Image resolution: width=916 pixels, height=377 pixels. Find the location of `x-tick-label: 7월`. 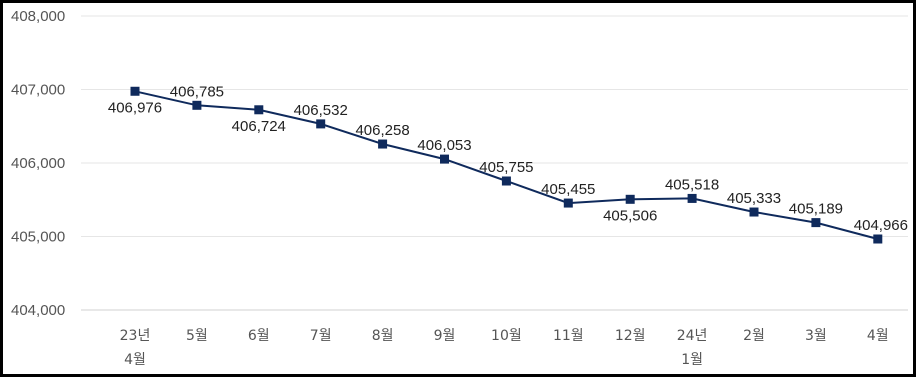

x-tick-label: 7월 is located at coordinates (321, 336).